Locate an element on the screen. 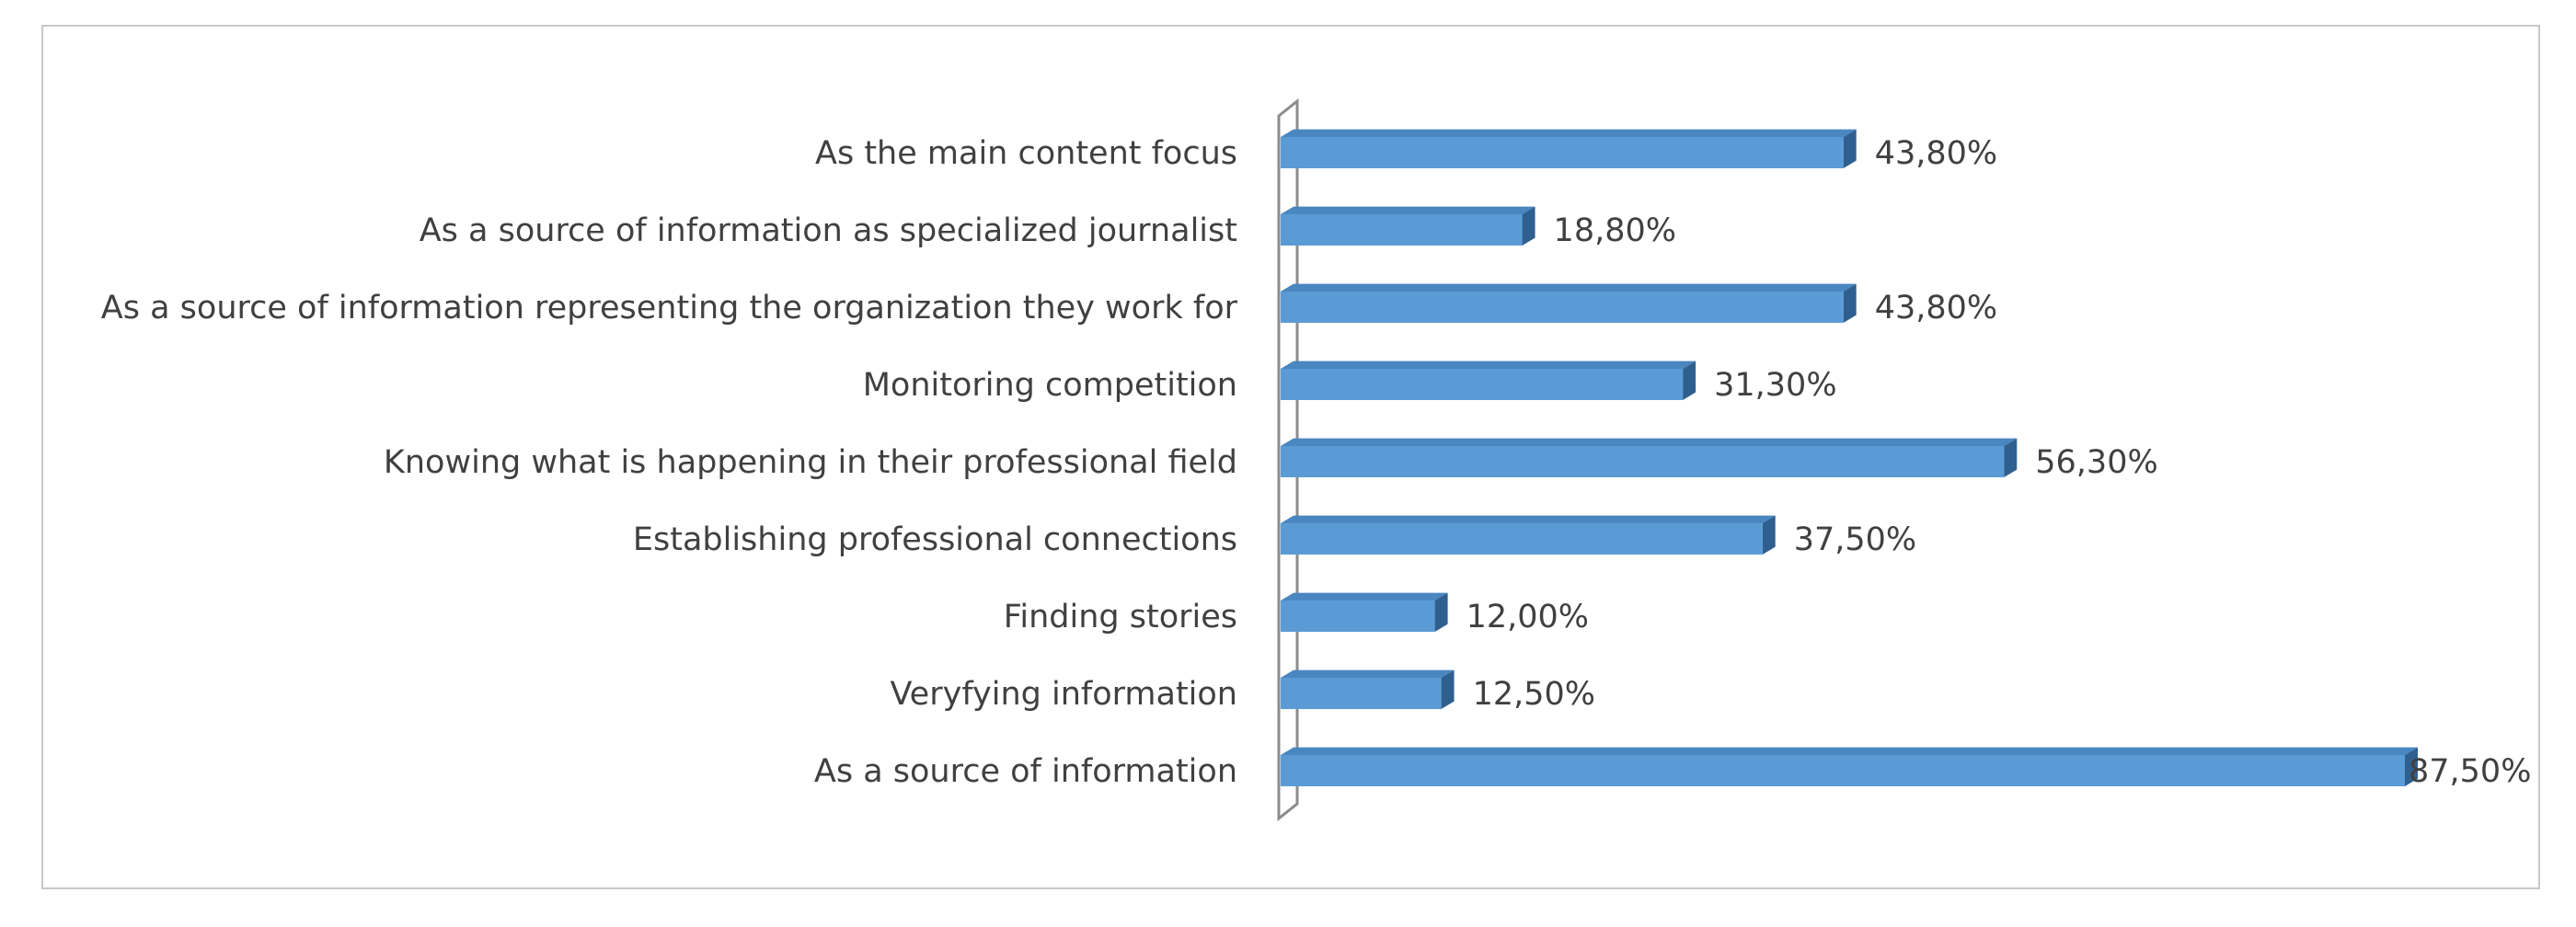  axis-wall-outline is located at coordinates (1288, 459).